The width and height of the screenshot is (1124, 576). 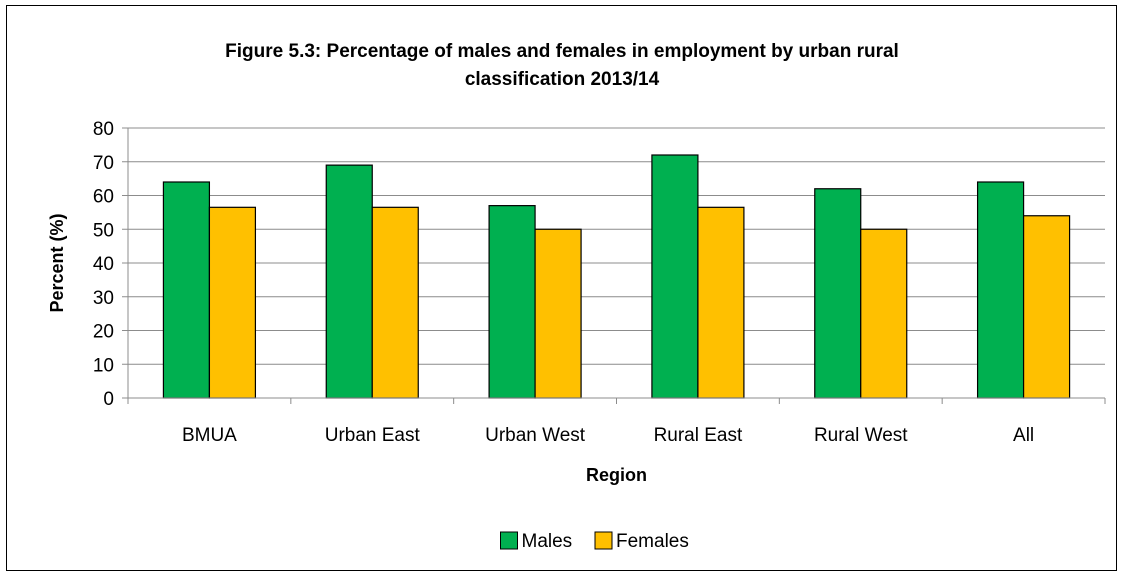 I want to click on x-tick-label-all: All, so click(x=1023, y=435).